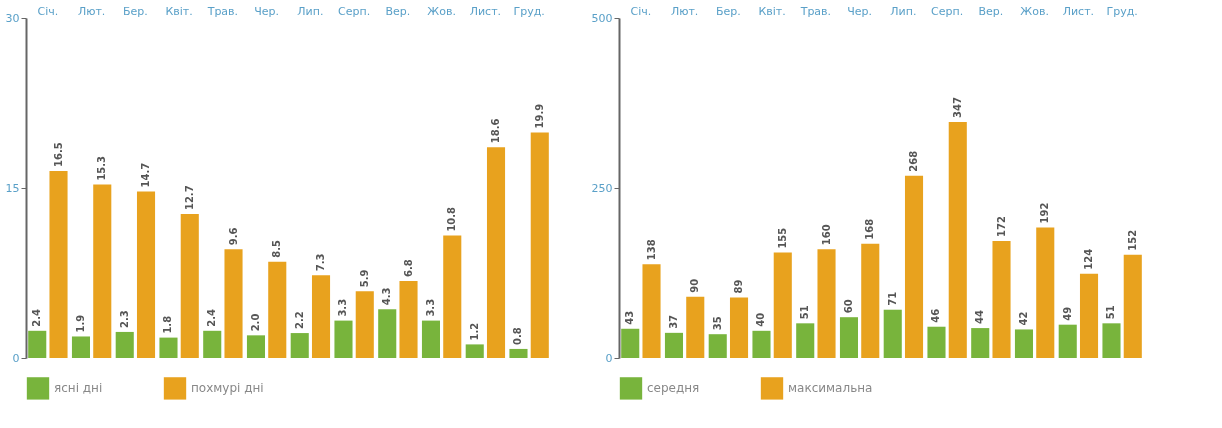  What do you see at coordinates (761, 319) in the screenshot?
I see `data-label: 40` at bounding box center [761, 319].